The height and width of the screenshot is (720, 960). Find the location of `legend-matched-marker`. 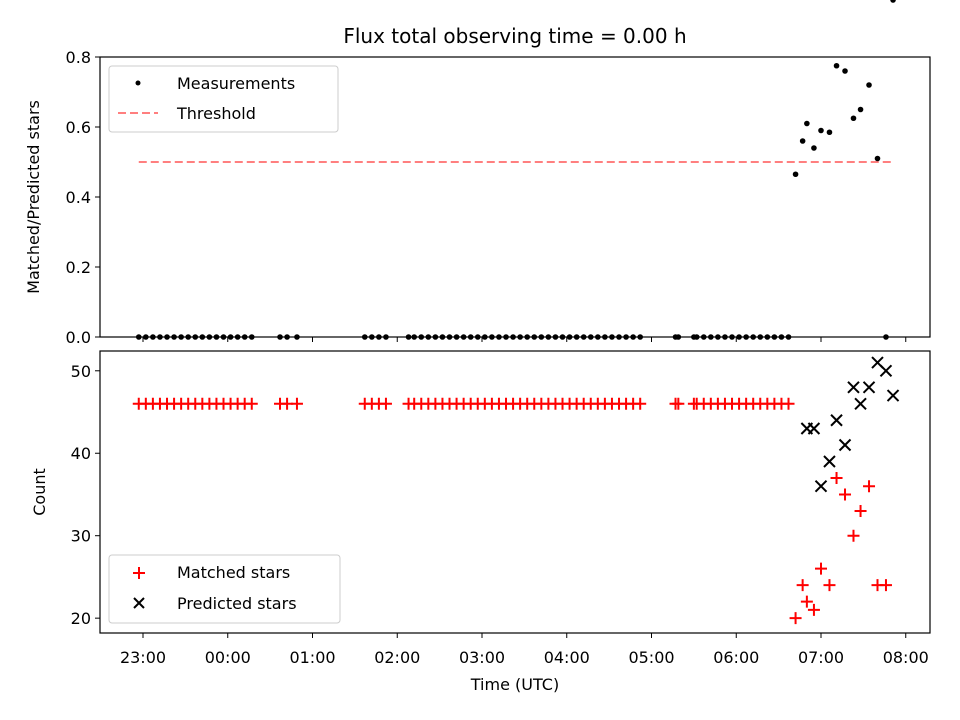

legend-matched-marker is located at coordinates (139, 573).